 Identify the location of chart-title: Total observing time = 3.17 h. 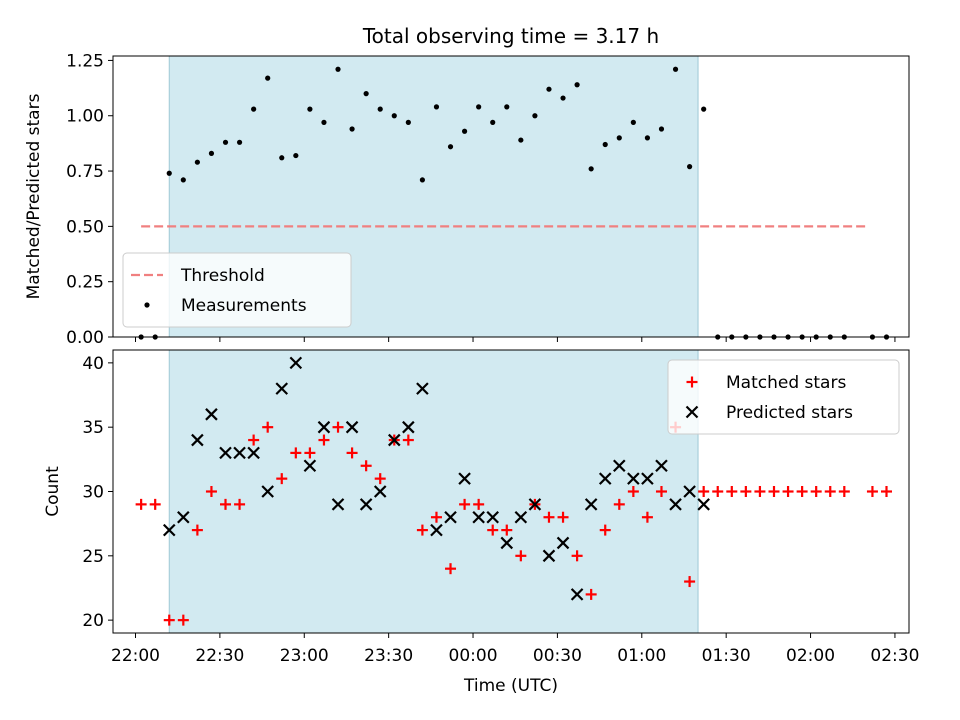
(510, 36).